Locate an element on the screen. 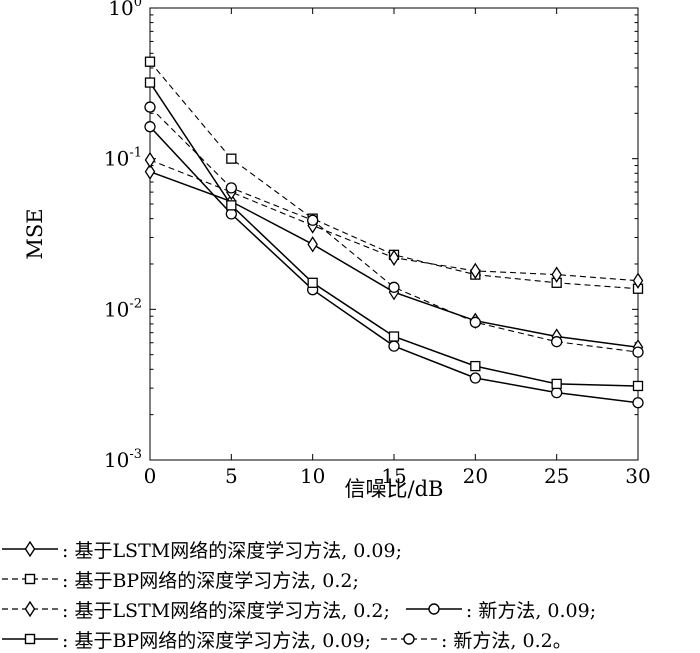 The height and width of the screenshot is (653, 700). x-axis-label: 信噪比/dB is located at coordinates (394, 489).